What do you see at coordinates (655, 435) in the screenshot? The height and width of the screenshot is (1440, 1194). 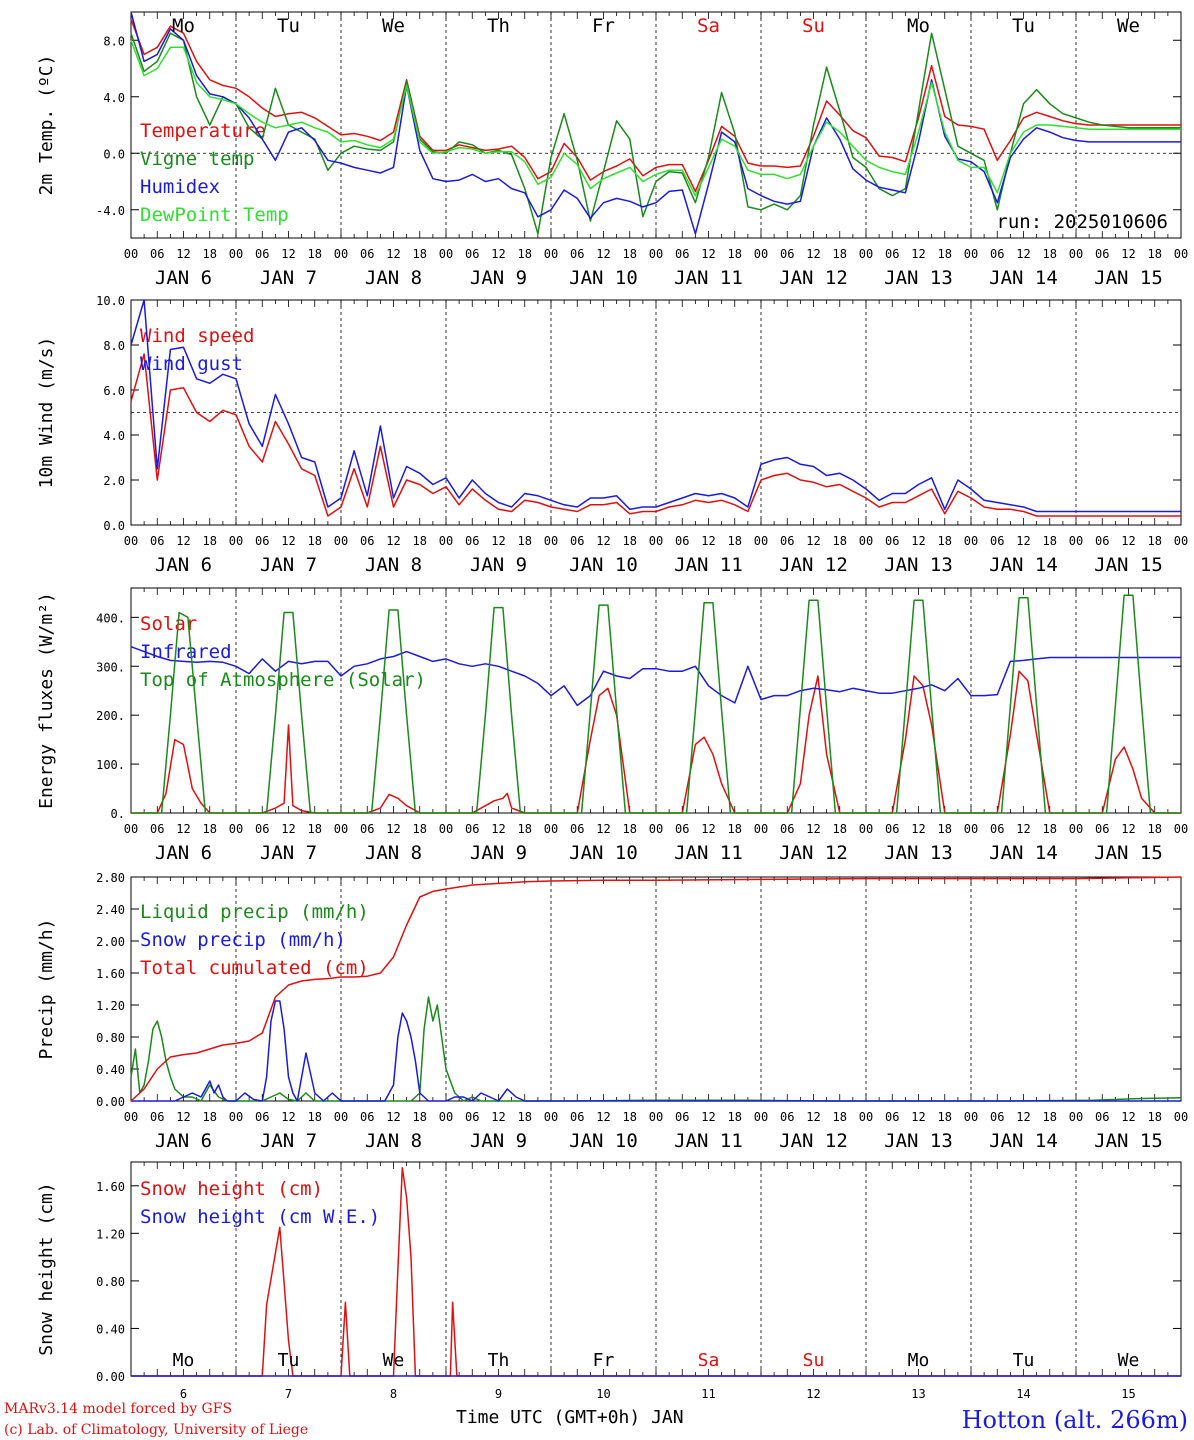 I see `series-line-wind-speed` at bounding box center [655, 435].